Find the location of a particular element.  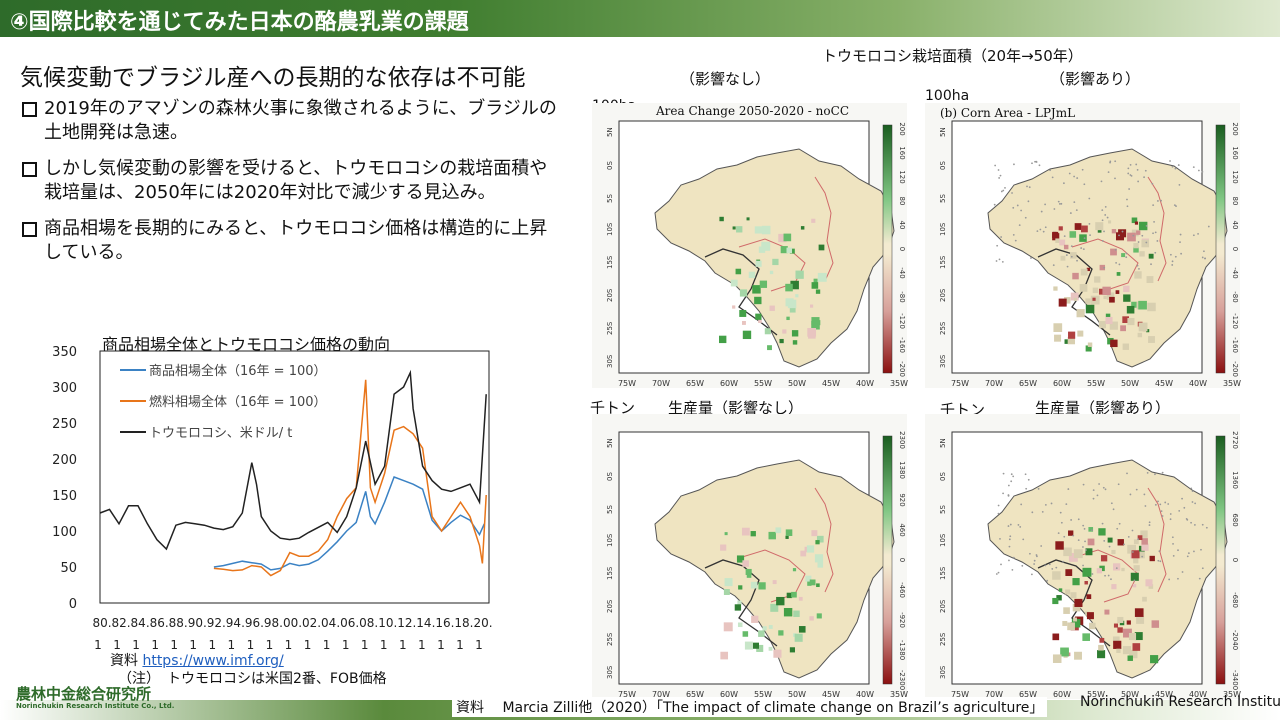

legend-label: トウモロコシ、米ドル/ t is located at coordinates (220, 433).